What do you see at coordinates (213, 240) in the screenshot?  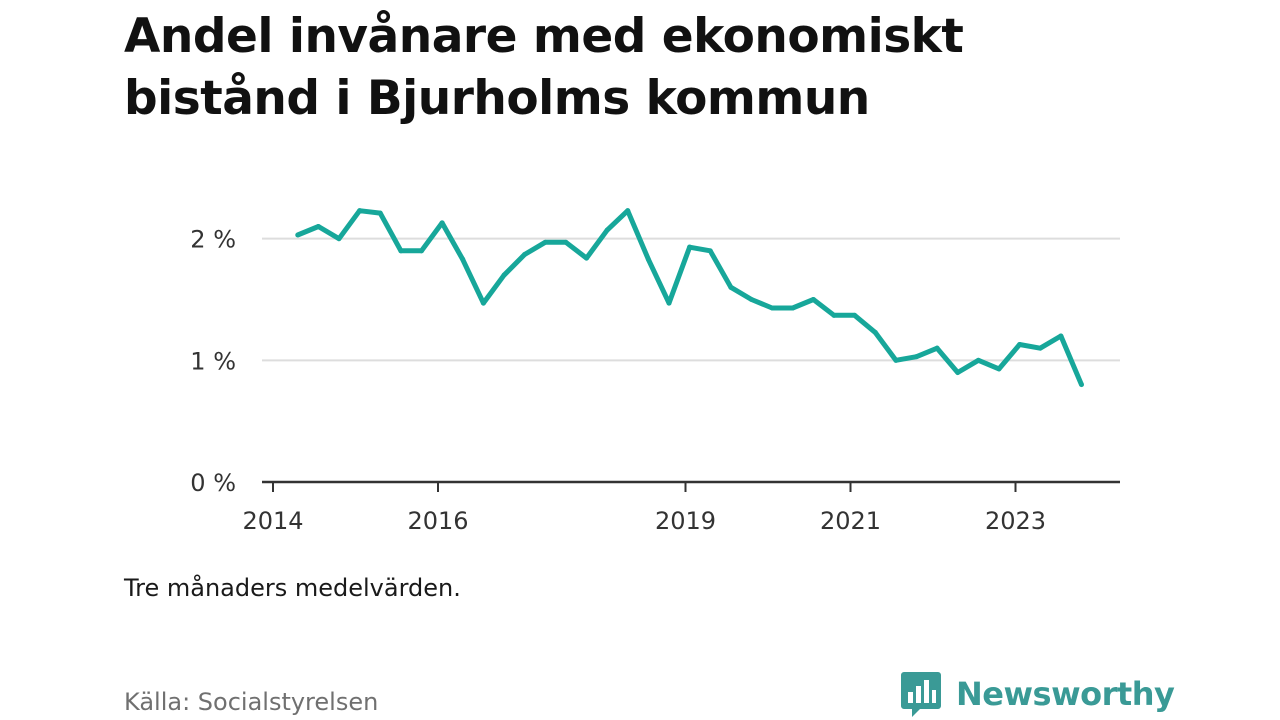 I see `y-tick-label: 2 %` at bounding box center [213, 240].